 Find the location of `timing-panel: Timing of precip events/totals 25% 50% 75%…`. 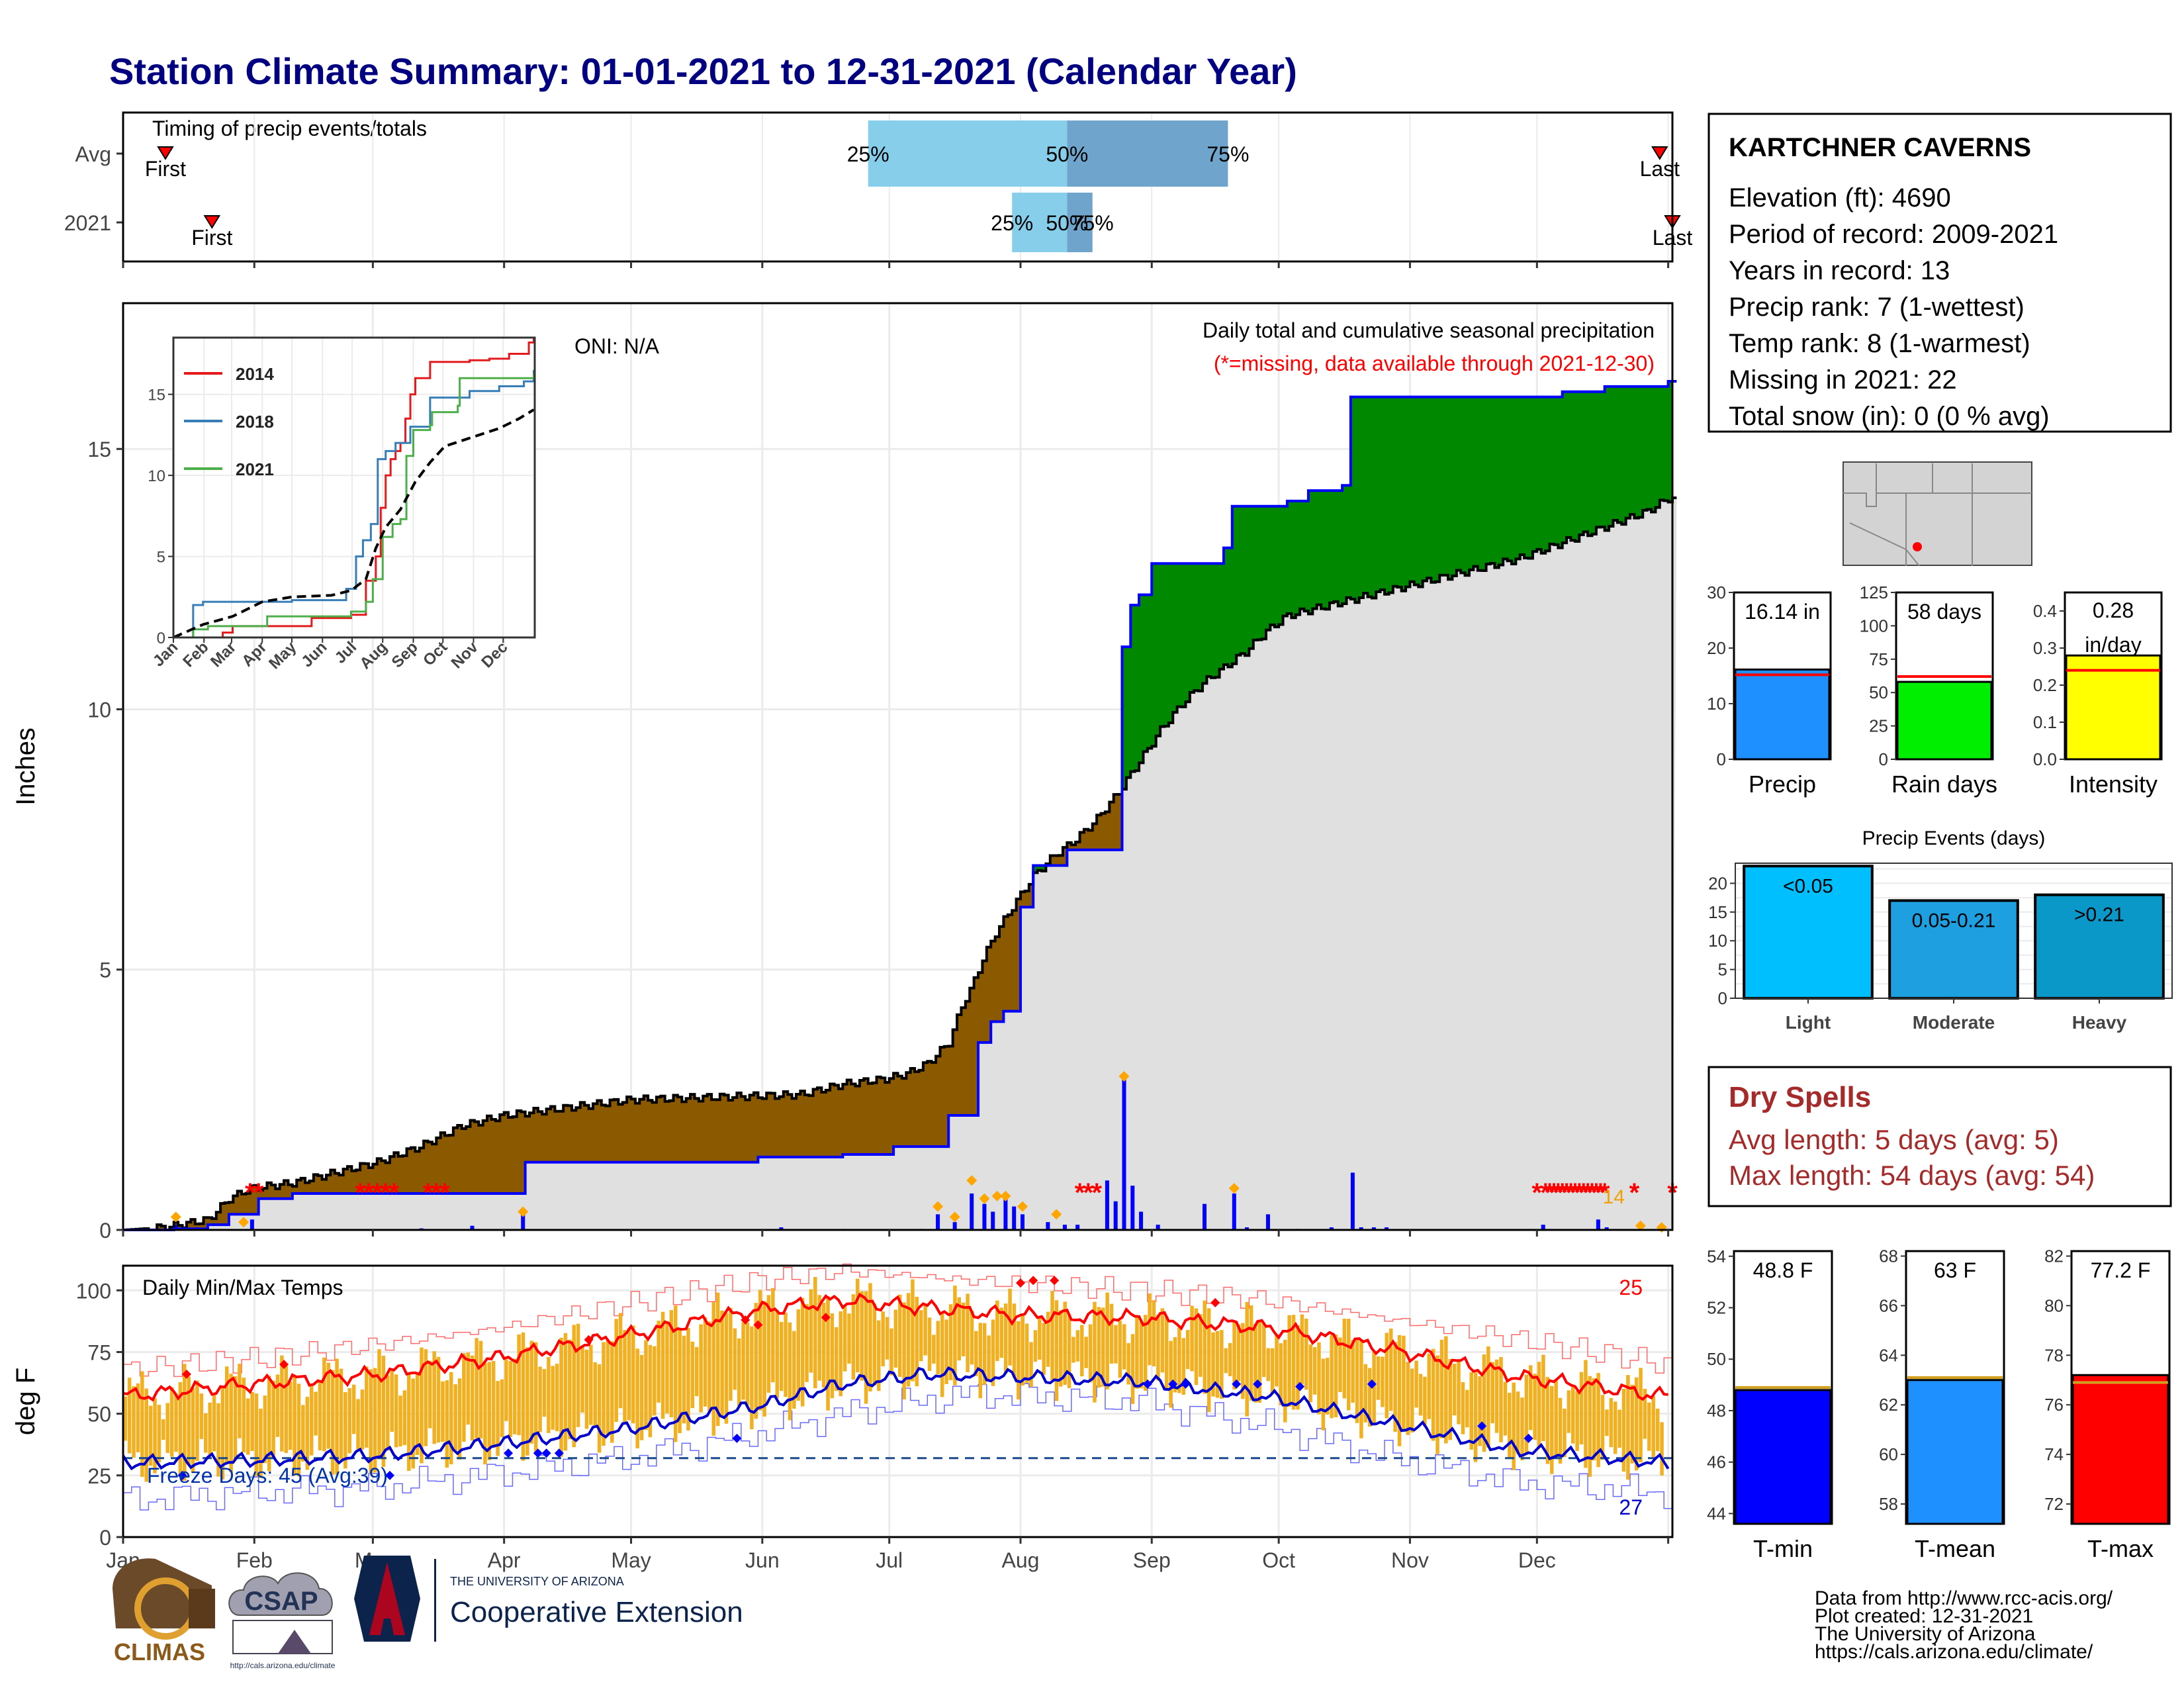

timing-panel: Timing of precip events/totals 25% 50% 75%… is located at coordinates (878, 189).